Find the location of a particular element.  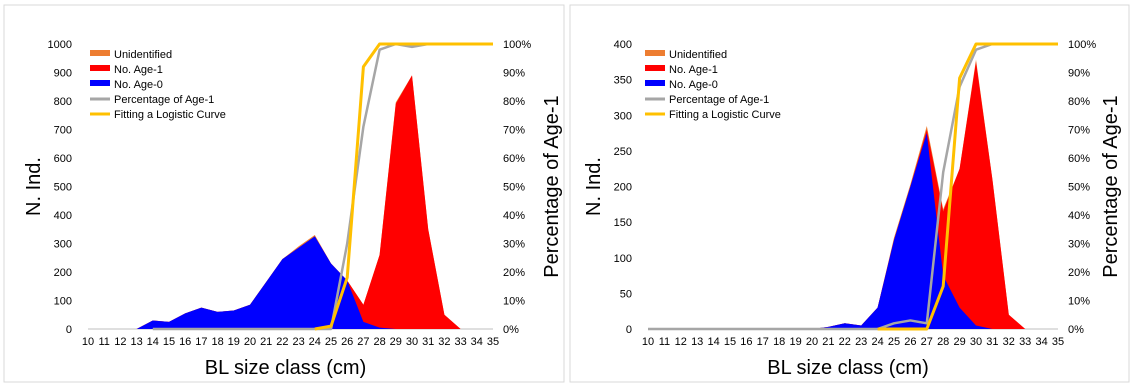

x-tick-label: 35 is located at coordinates (493, 342).